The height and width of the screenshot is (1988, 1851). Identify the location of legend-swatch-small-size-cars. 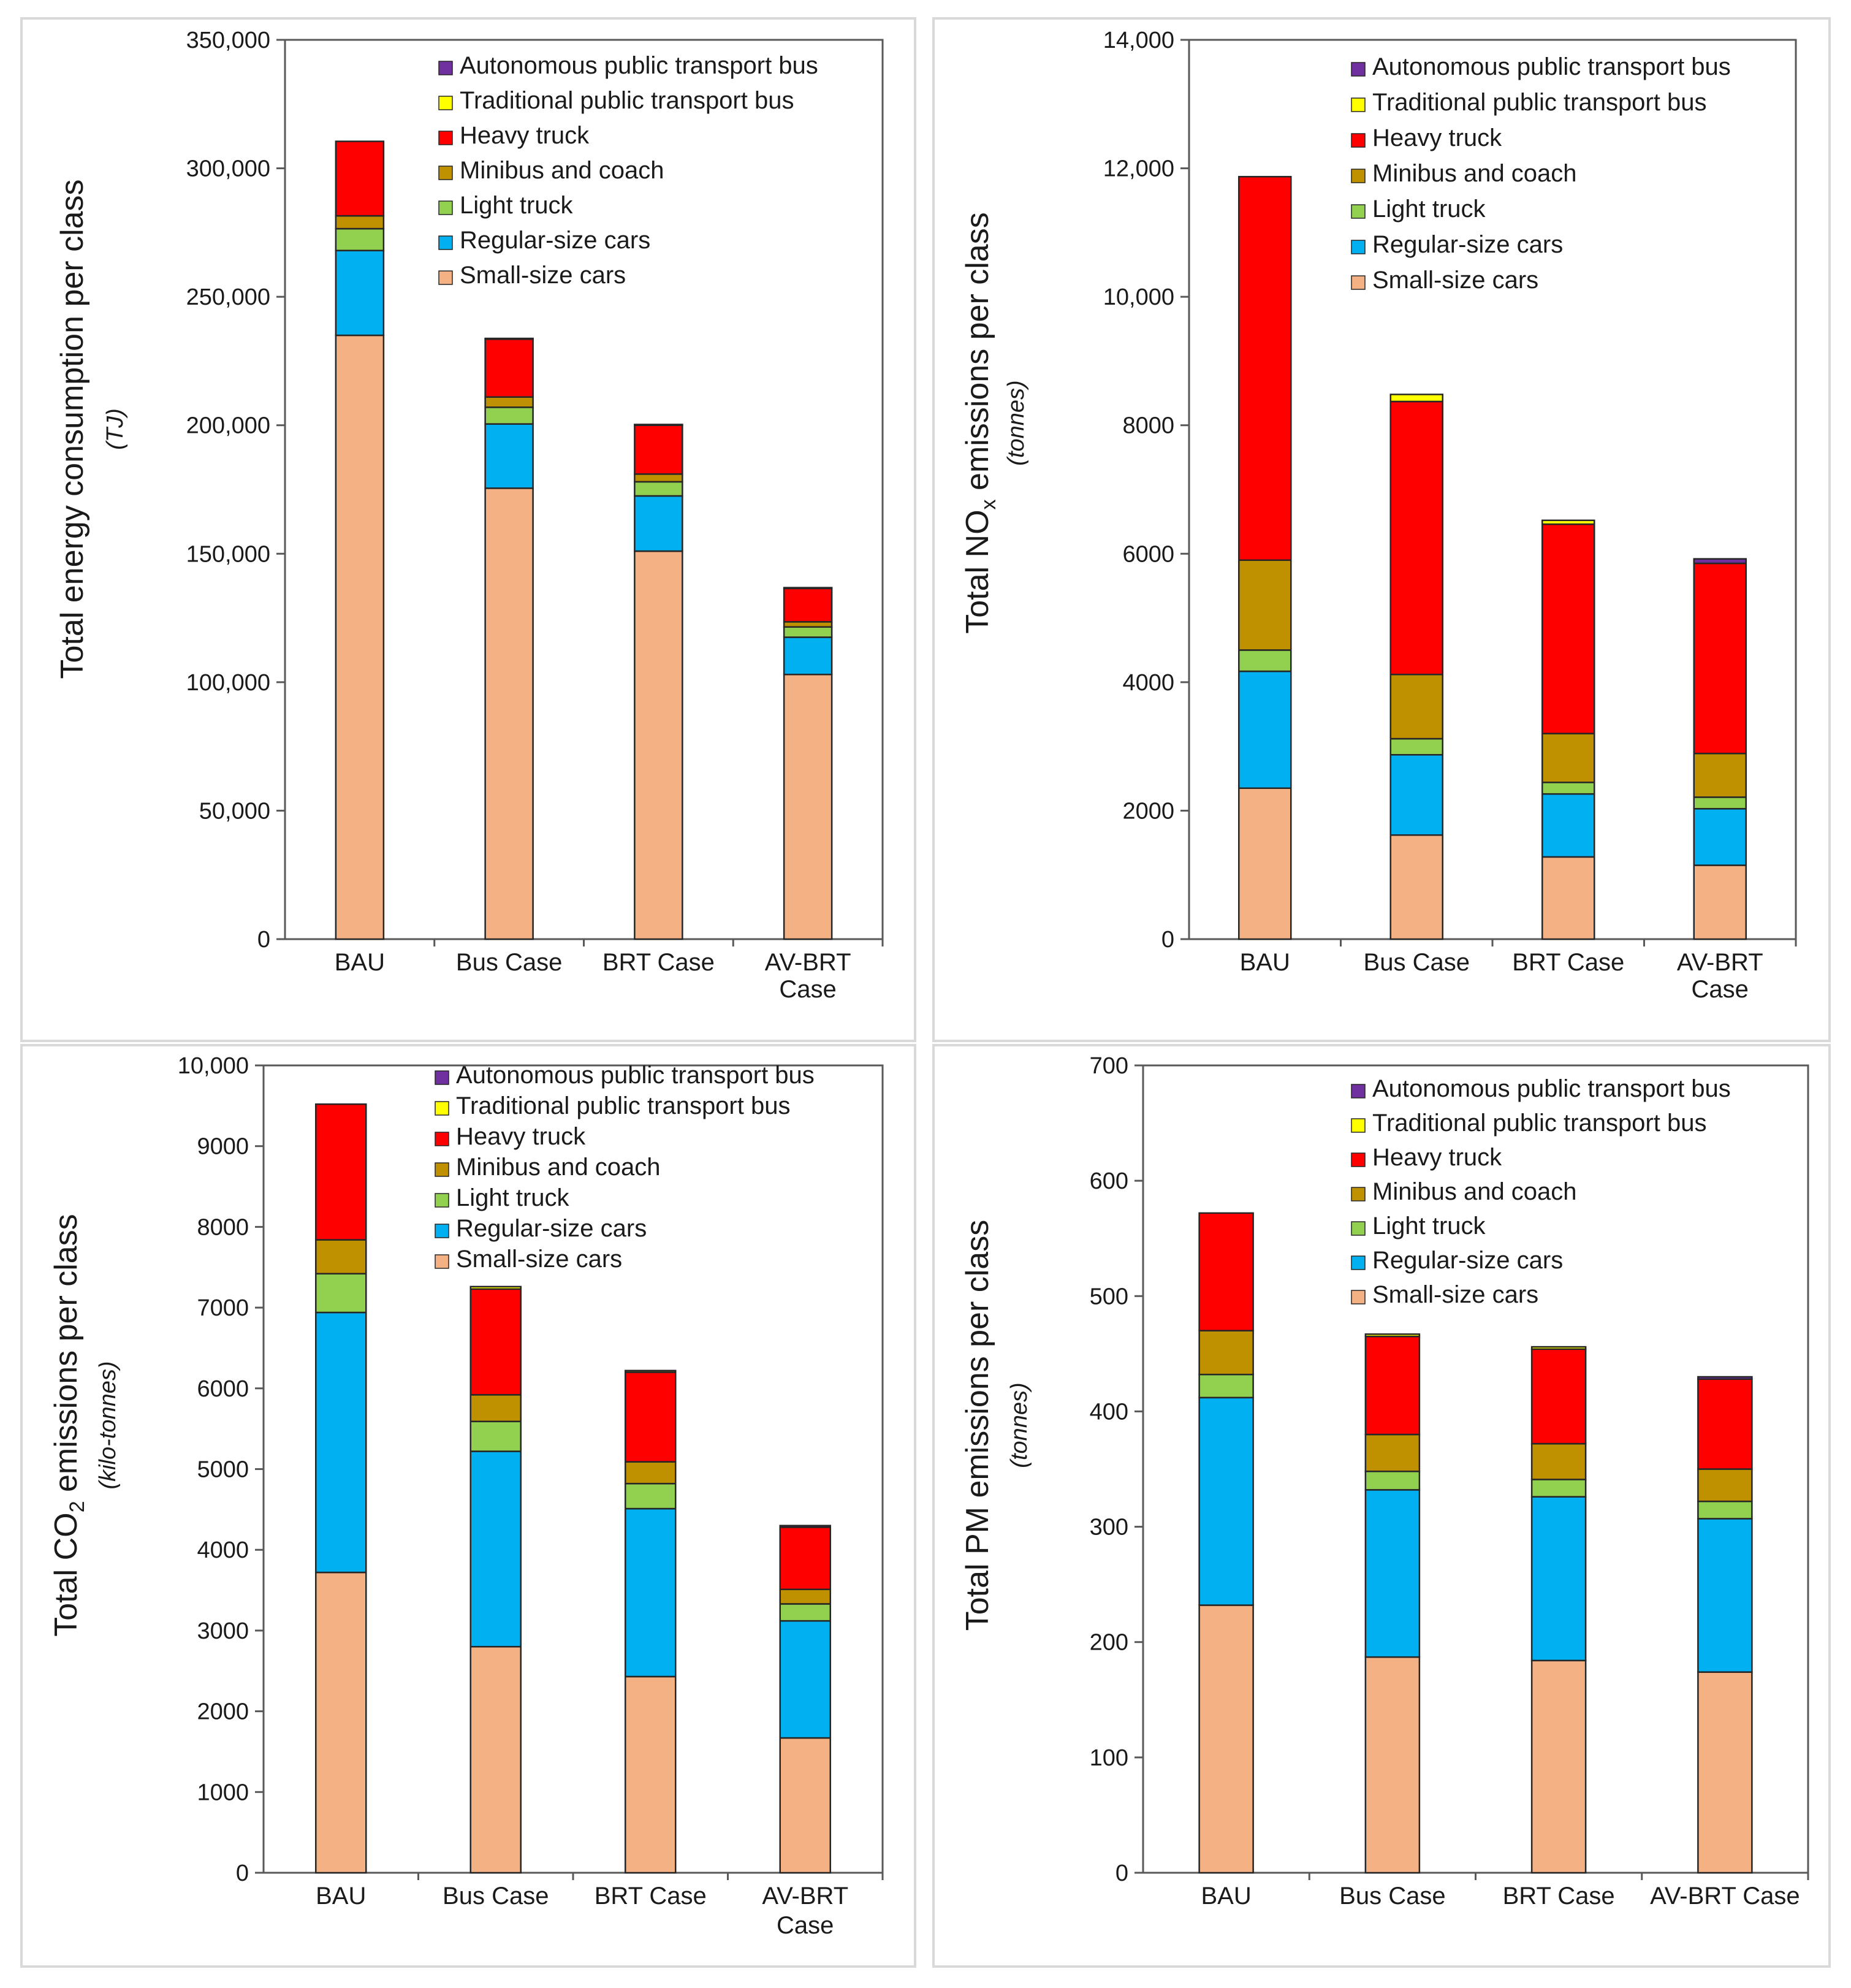
(1359, 282).